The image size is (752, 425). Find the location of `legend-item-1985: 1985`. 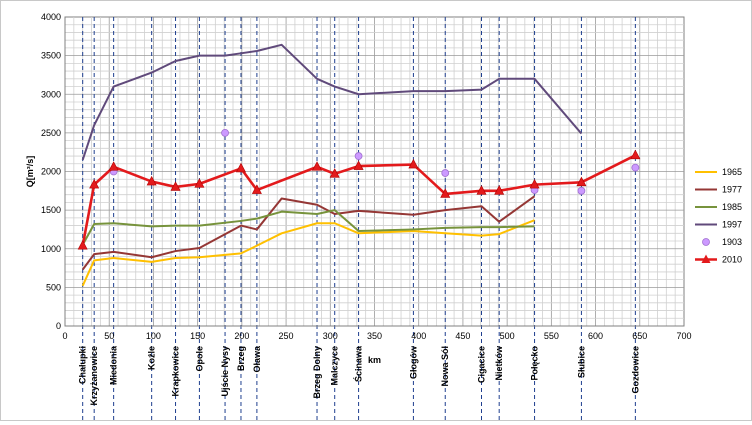

legend-item-1985: 1985 is located at coordinates (718, 207).